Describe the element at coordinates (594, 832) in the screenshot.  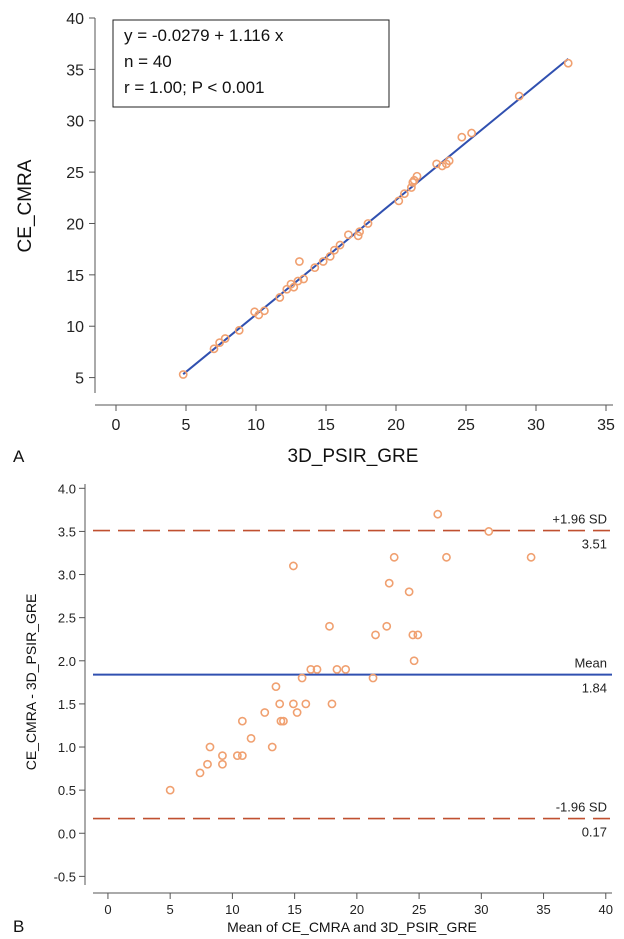
I see `lower-limit-value: 0.17` at that location.